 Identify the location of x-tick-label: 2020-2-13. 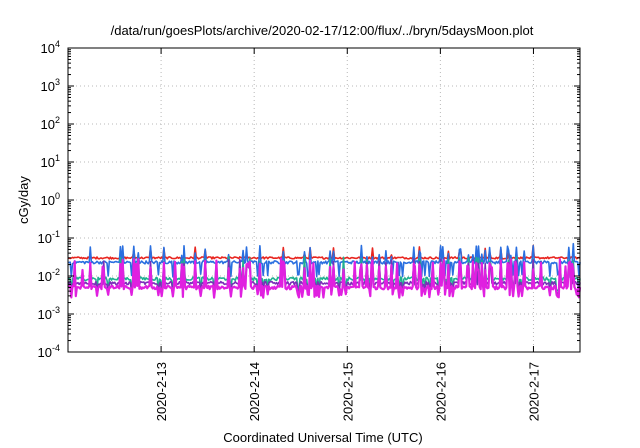
(161, 391).